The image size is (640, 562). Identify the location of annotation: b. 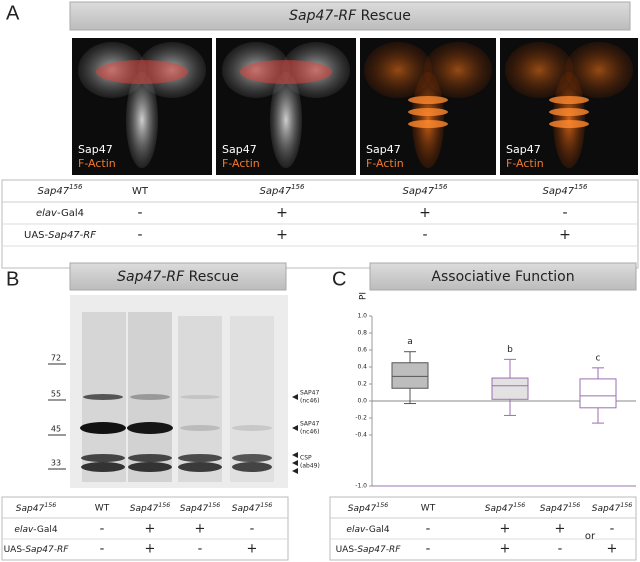
(510, 350).